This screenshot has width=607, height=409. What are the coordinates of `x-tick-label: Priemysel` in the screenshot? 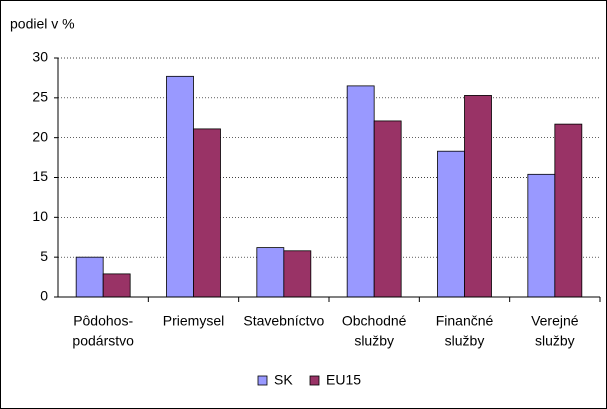 It's located at (193, 321).